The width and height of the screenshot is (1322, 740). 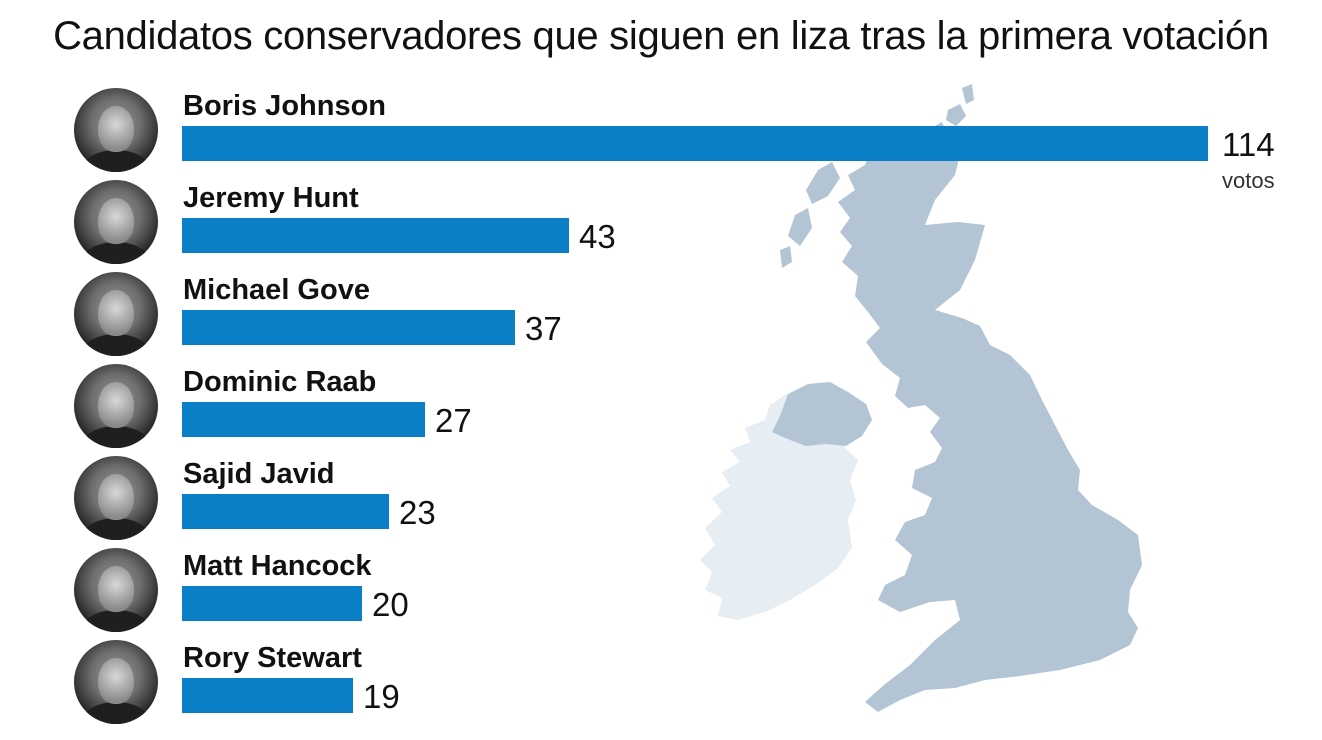 I want to click on category-label: Sajid Javid, so click(x=259, y=474).